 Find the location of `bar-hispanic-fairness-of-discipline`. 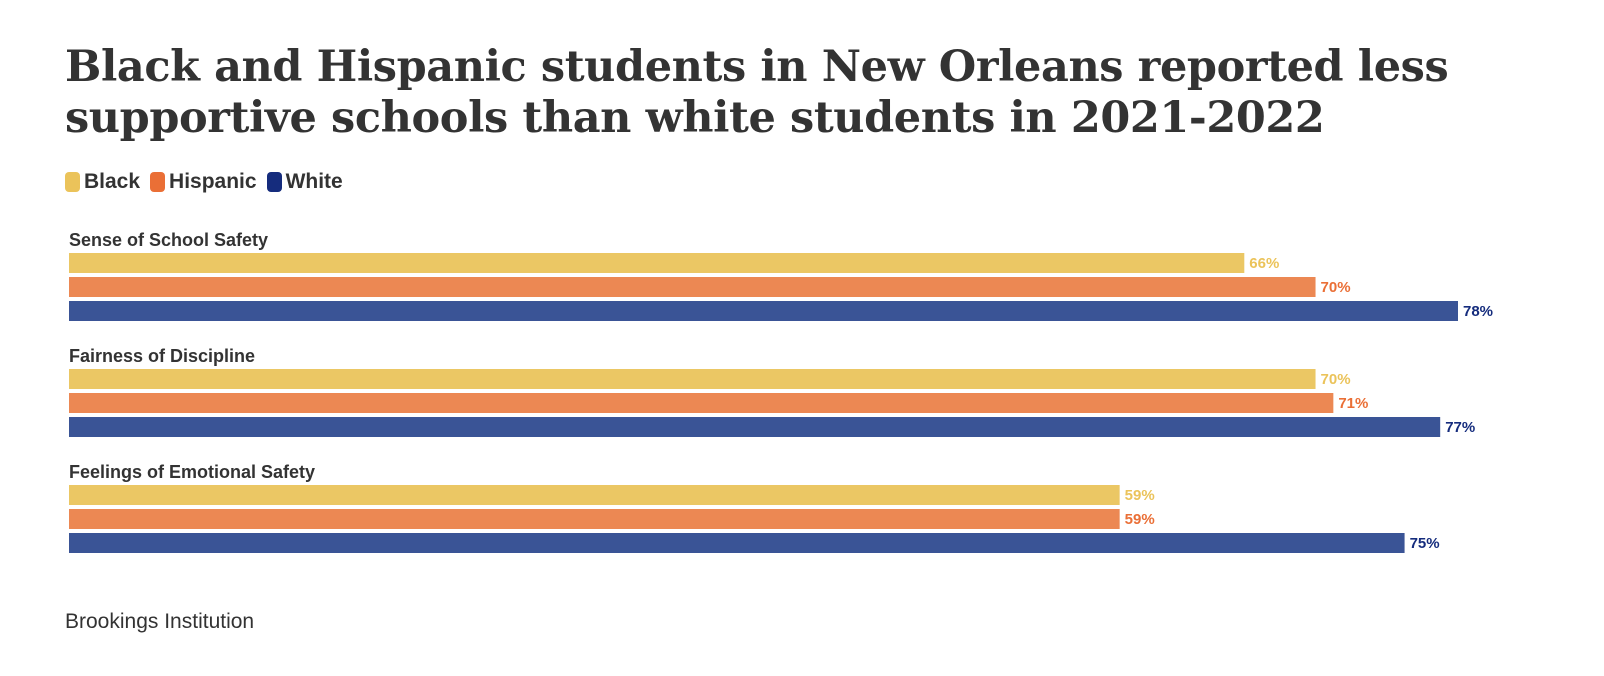

bar-hispanic-fairness-of-discipline is located at coordinates (701, 403).